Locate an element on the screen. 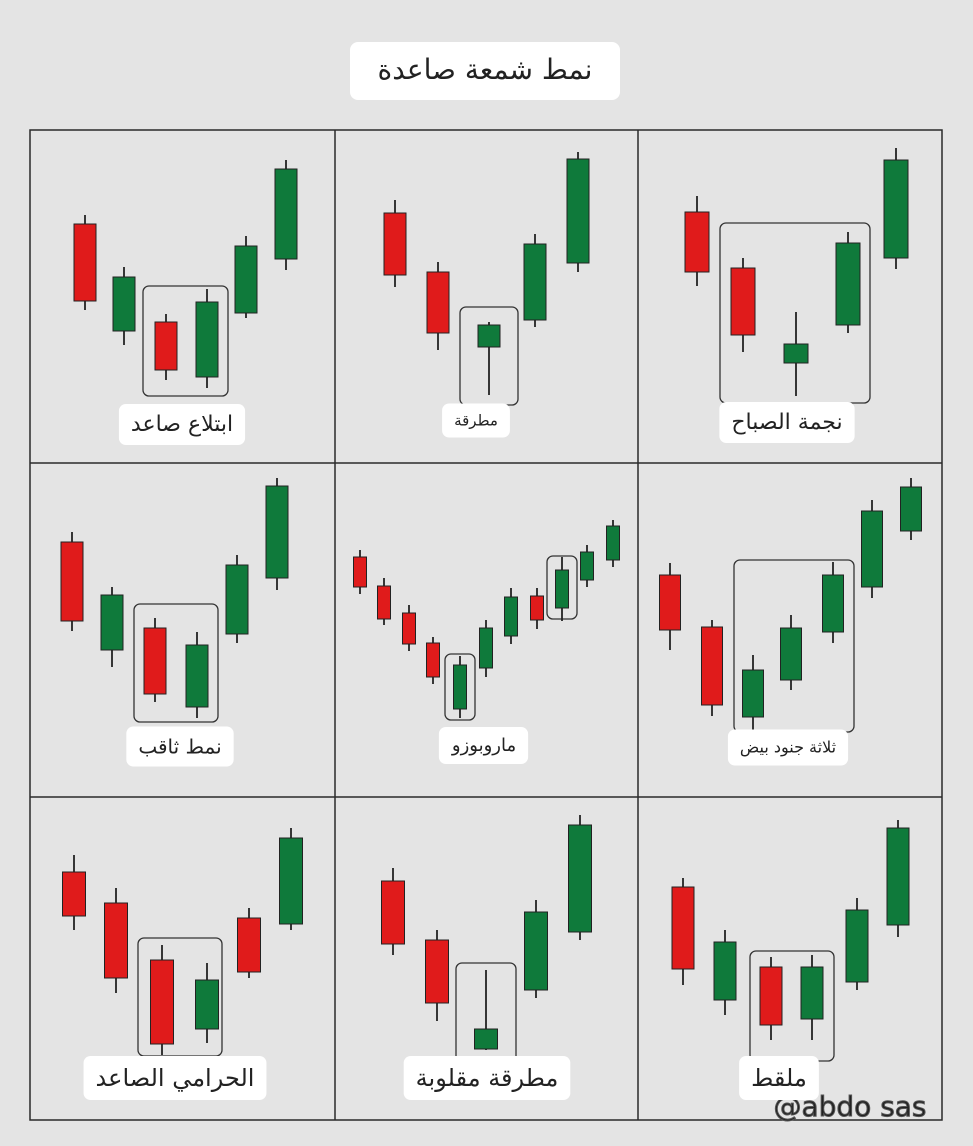 This screenshot has height=1146, width=973. pattern-panel: مطرقة مقلوبة is located at coordinates (486, 957).